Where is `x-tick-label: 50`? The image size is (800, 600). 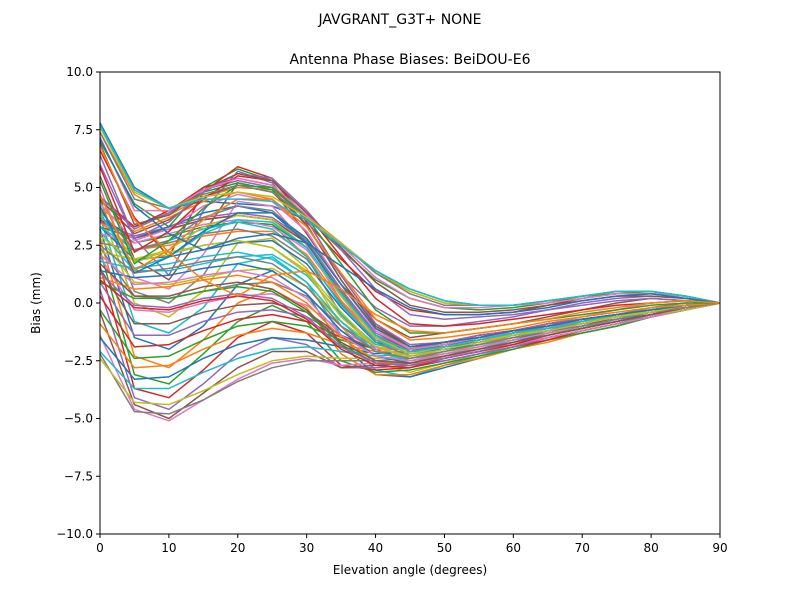
x-tick-label: 50 is located at coordinates (444, 548).